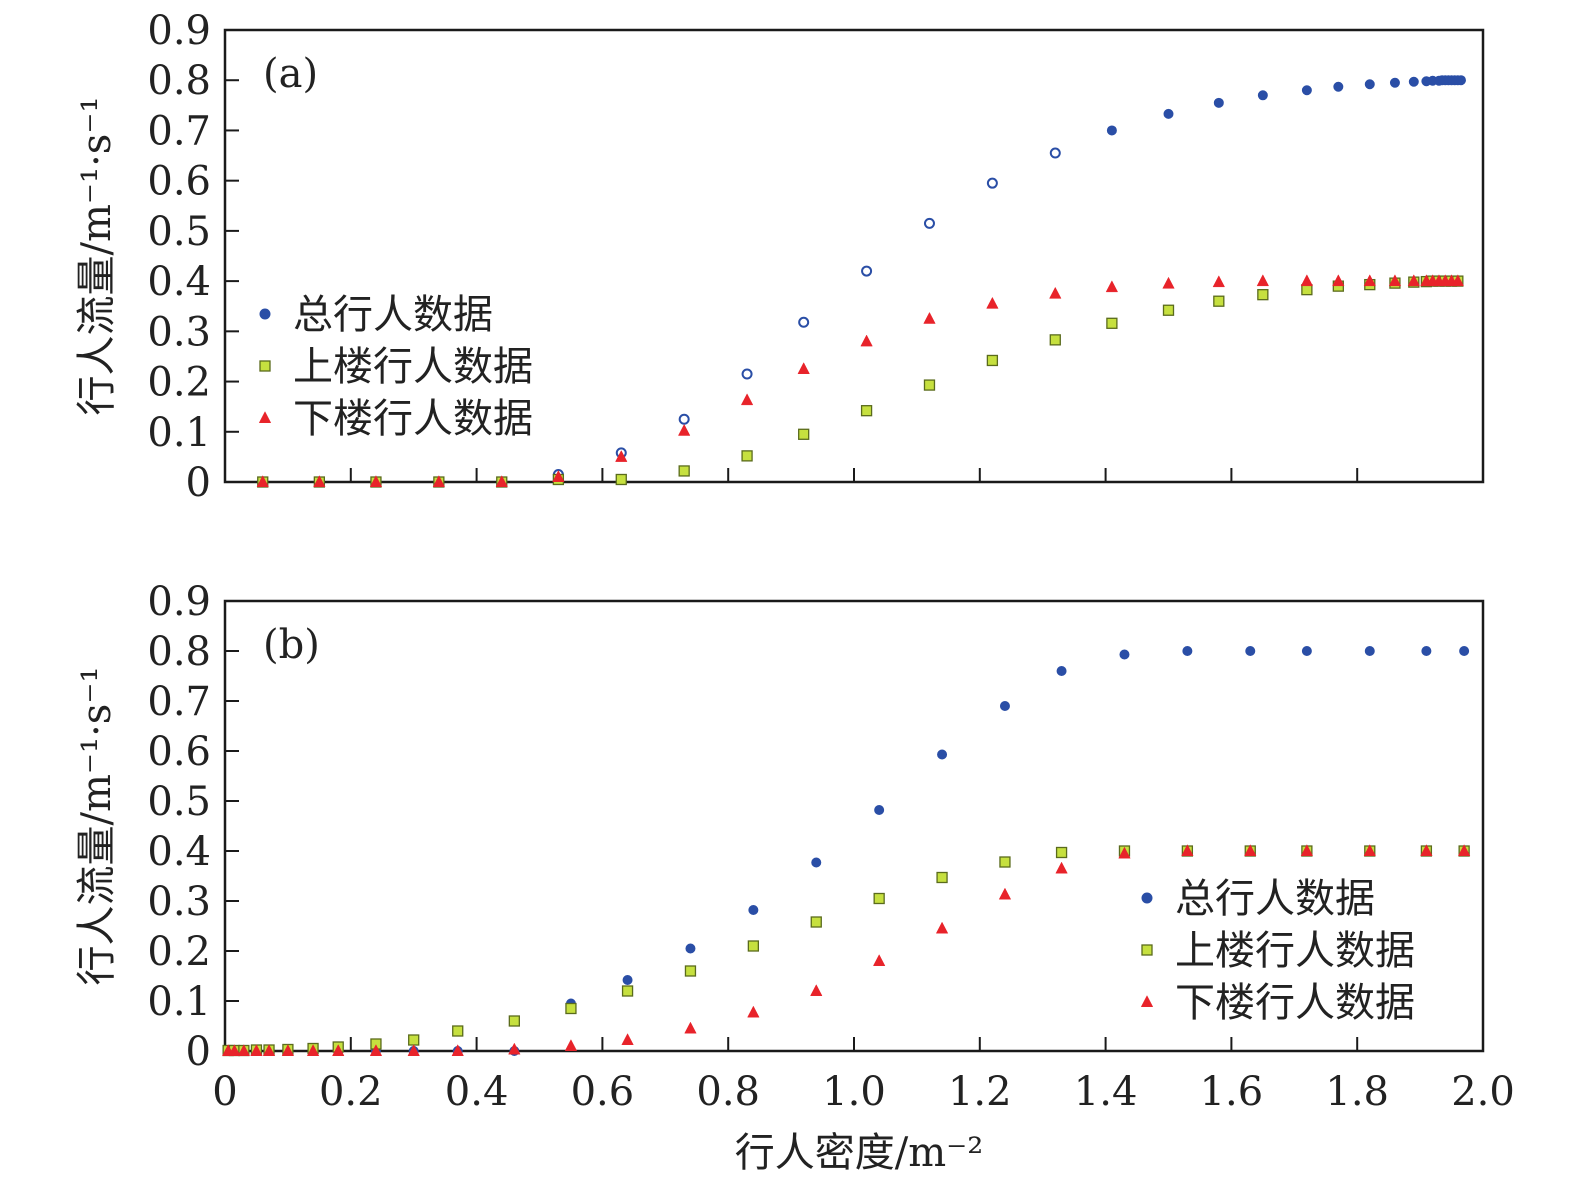 The image size is (1575, 1188). Describe the element at coordinates (290, 74) in the screenshot. I see `panel-label: (a)` at that location.